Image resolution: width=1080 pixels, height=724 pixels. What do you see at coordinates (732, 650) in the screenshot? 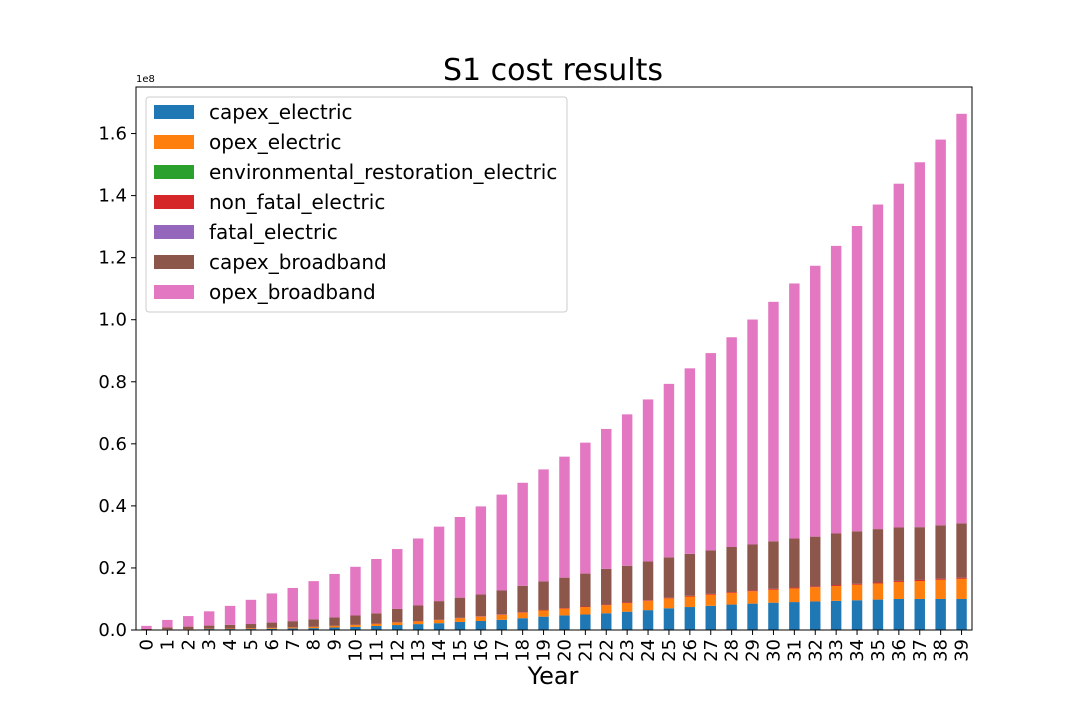
I see `x-tick-label: 28` at bounding box center [732, 650].